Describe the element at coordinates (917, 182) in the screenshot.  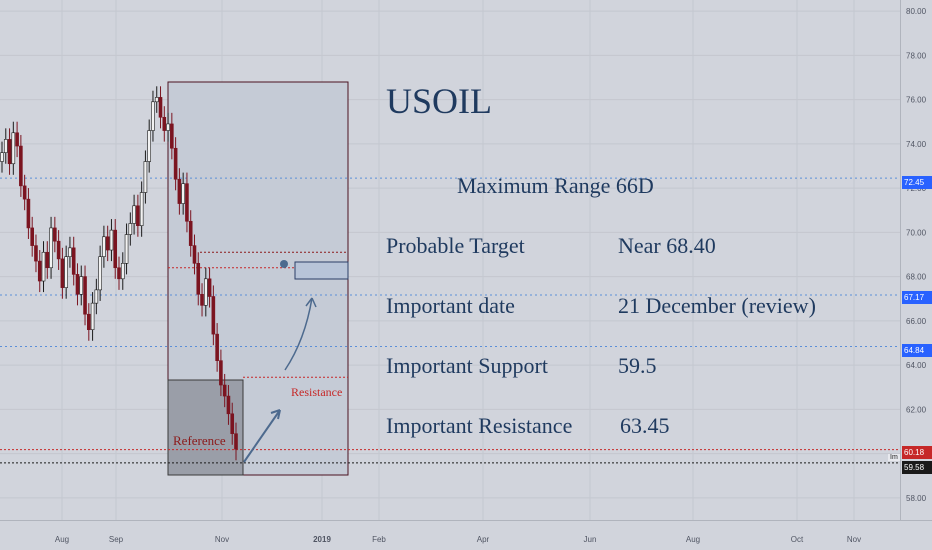
I see `price-tag-72-45: 72.45` at that location.